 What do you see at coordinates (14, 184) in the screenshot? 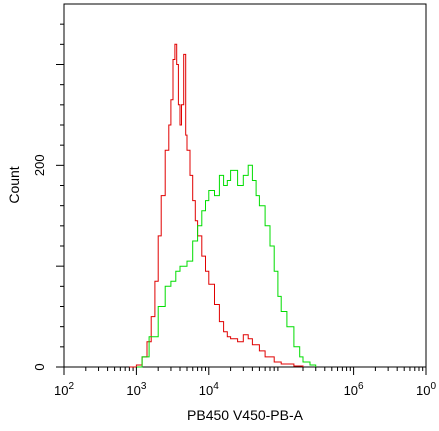
I see `y-axis-label: Count` at bounding box center [14, 184].